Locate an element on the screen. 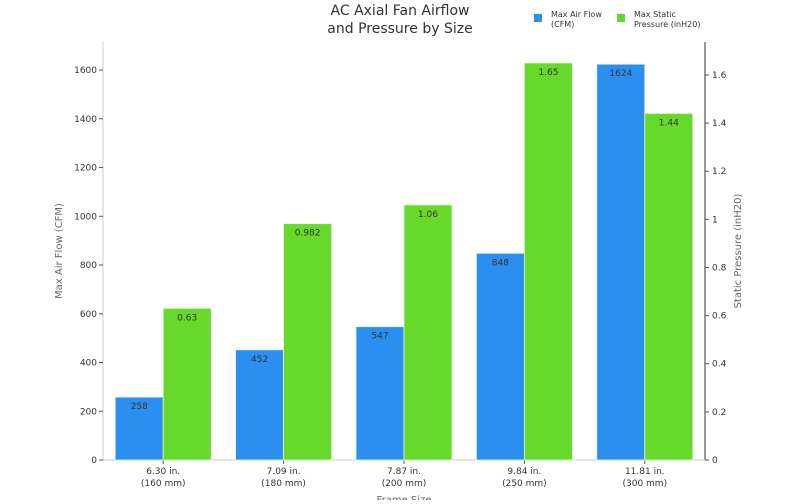  y-tick-label: 600 is located at coordinates (88, 315).